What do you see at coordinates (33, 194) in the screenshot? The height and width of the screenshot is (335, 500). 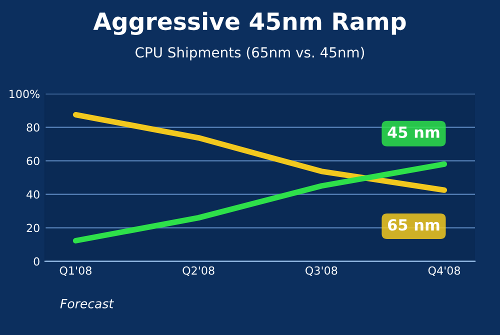 I see `y-tick-label: 40` at bounding box center [33, 194].